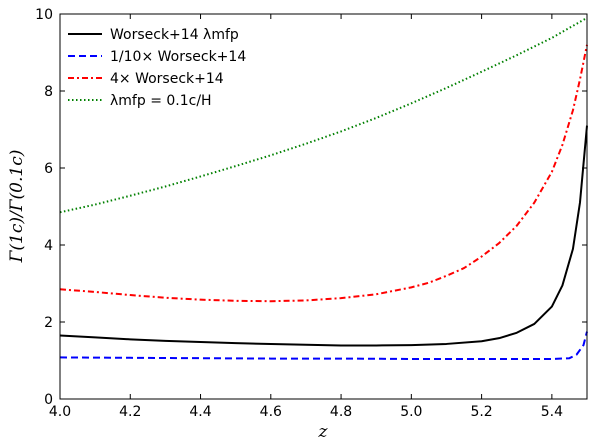 The image size is (590, 443). I want to click on legend-label-1: 1/10× Worseck+14, so click(178, 57).